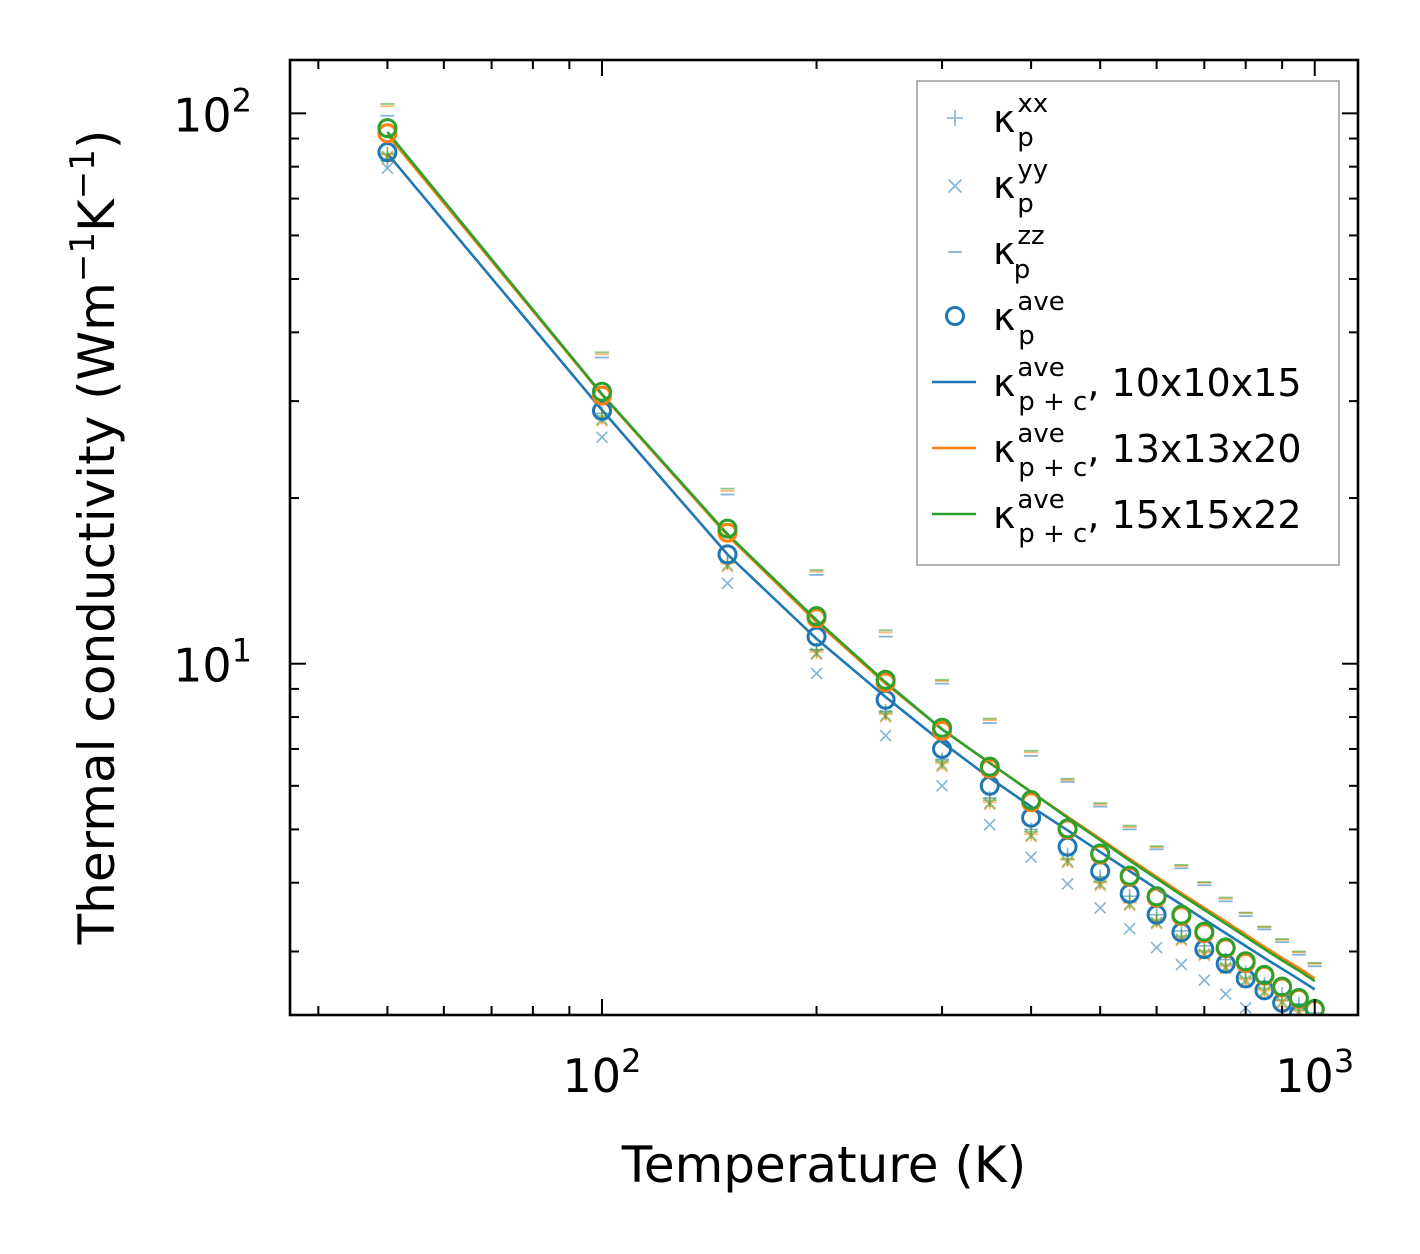  Describe the element at coordinates (823, 1165) in the screenshot. I see `x-axis-label: Temperature (K)` at that location.